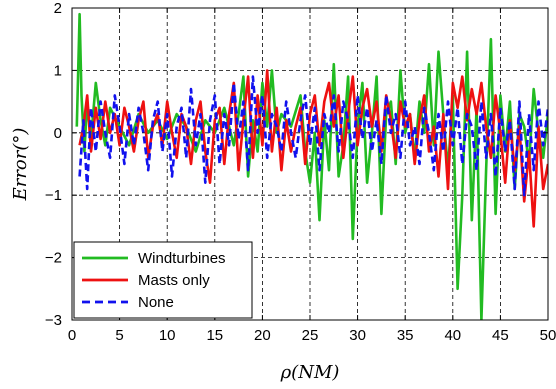  I want to click on y-tick-label: 0, so click(58, 133).